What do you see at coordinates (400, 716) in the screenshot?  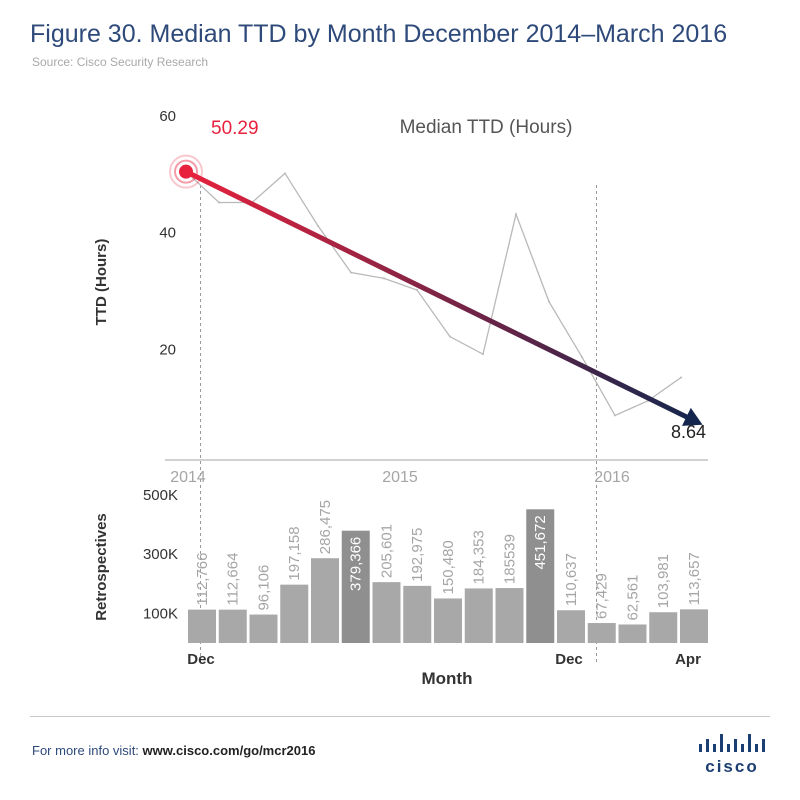 I see `footer-divider` at bounding box center [400, 716].